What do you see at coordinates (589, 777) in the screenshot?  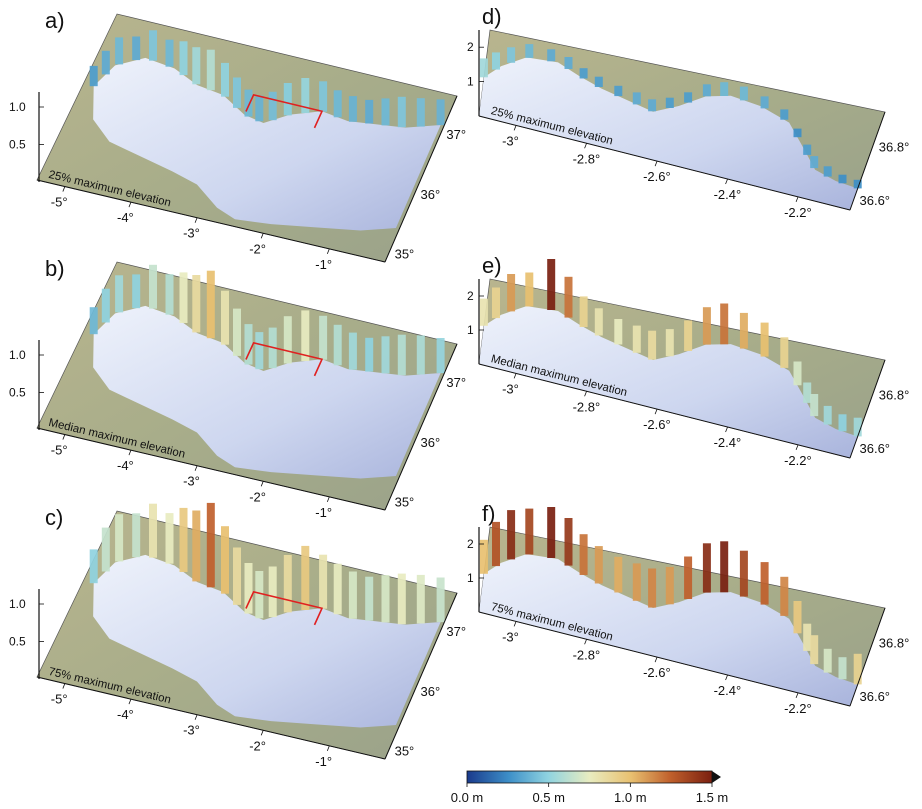 I see `colorbar-ramp` at bounding box center [589, 777].